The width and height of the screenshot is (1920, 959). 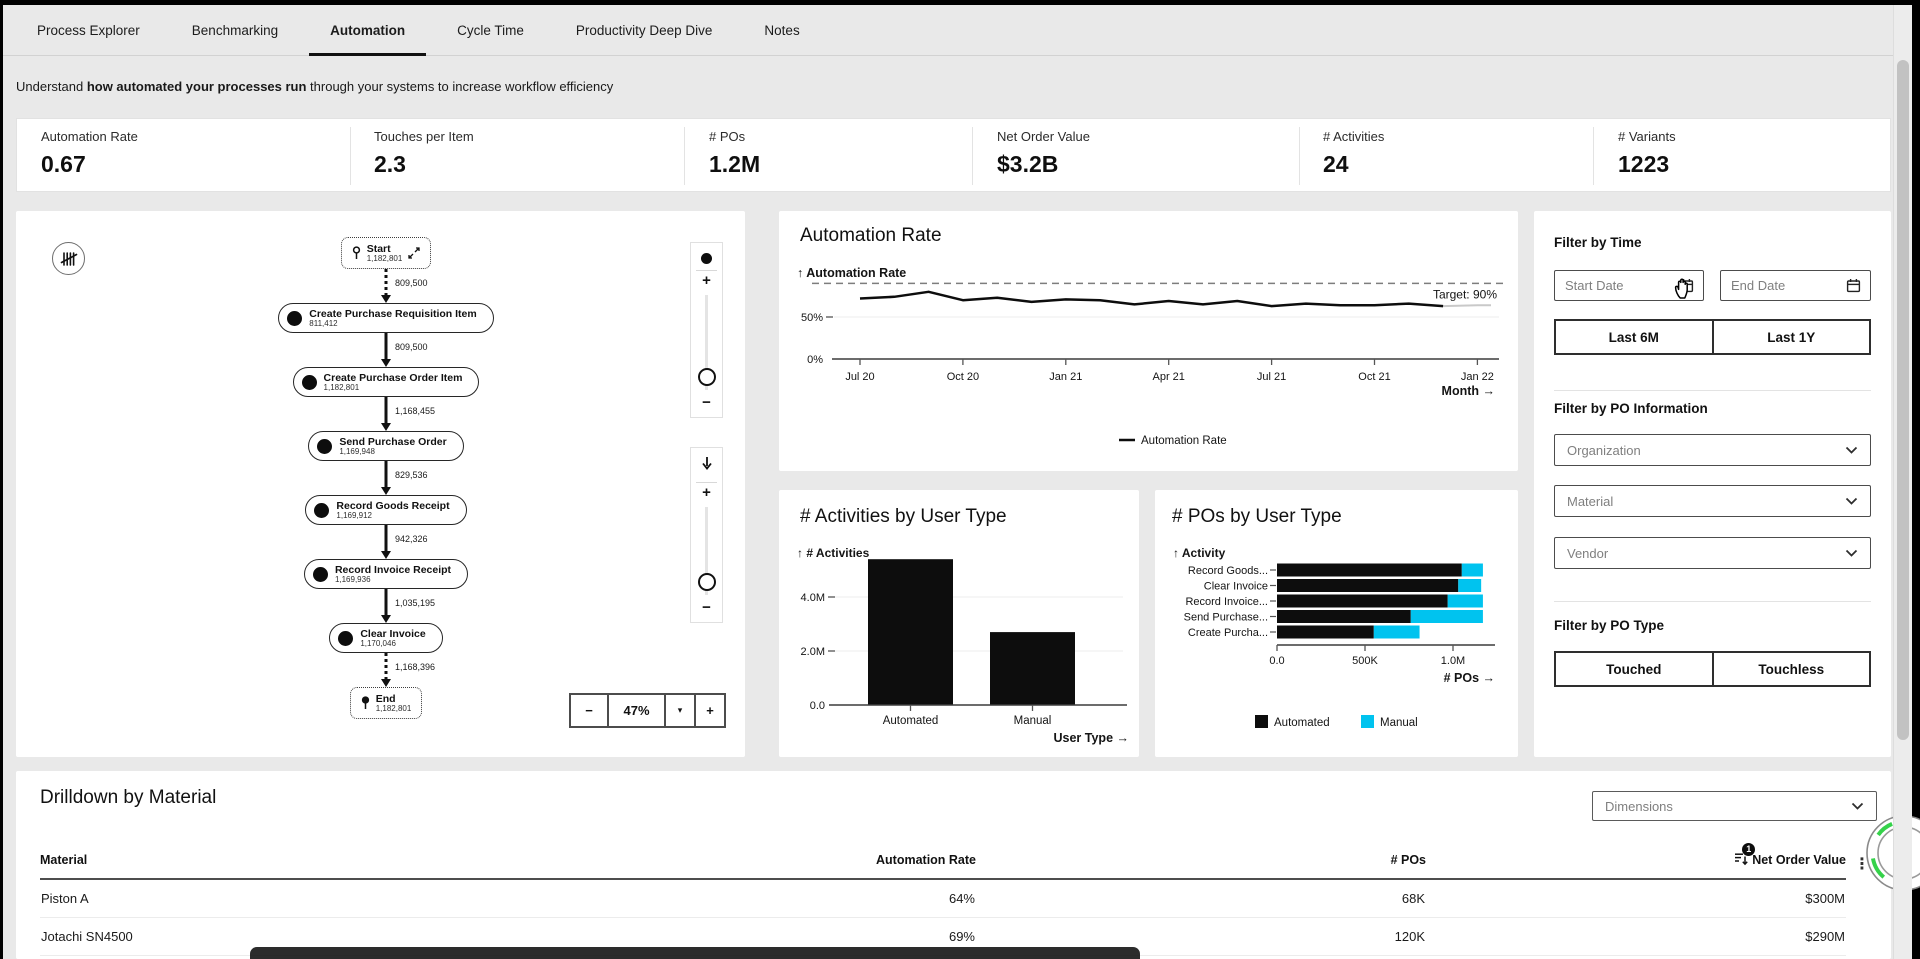 I want to click on flow-node-create-purchase-requisition-item: Create Purchase Requisition Item 811,412, so click(x=386, y=318).